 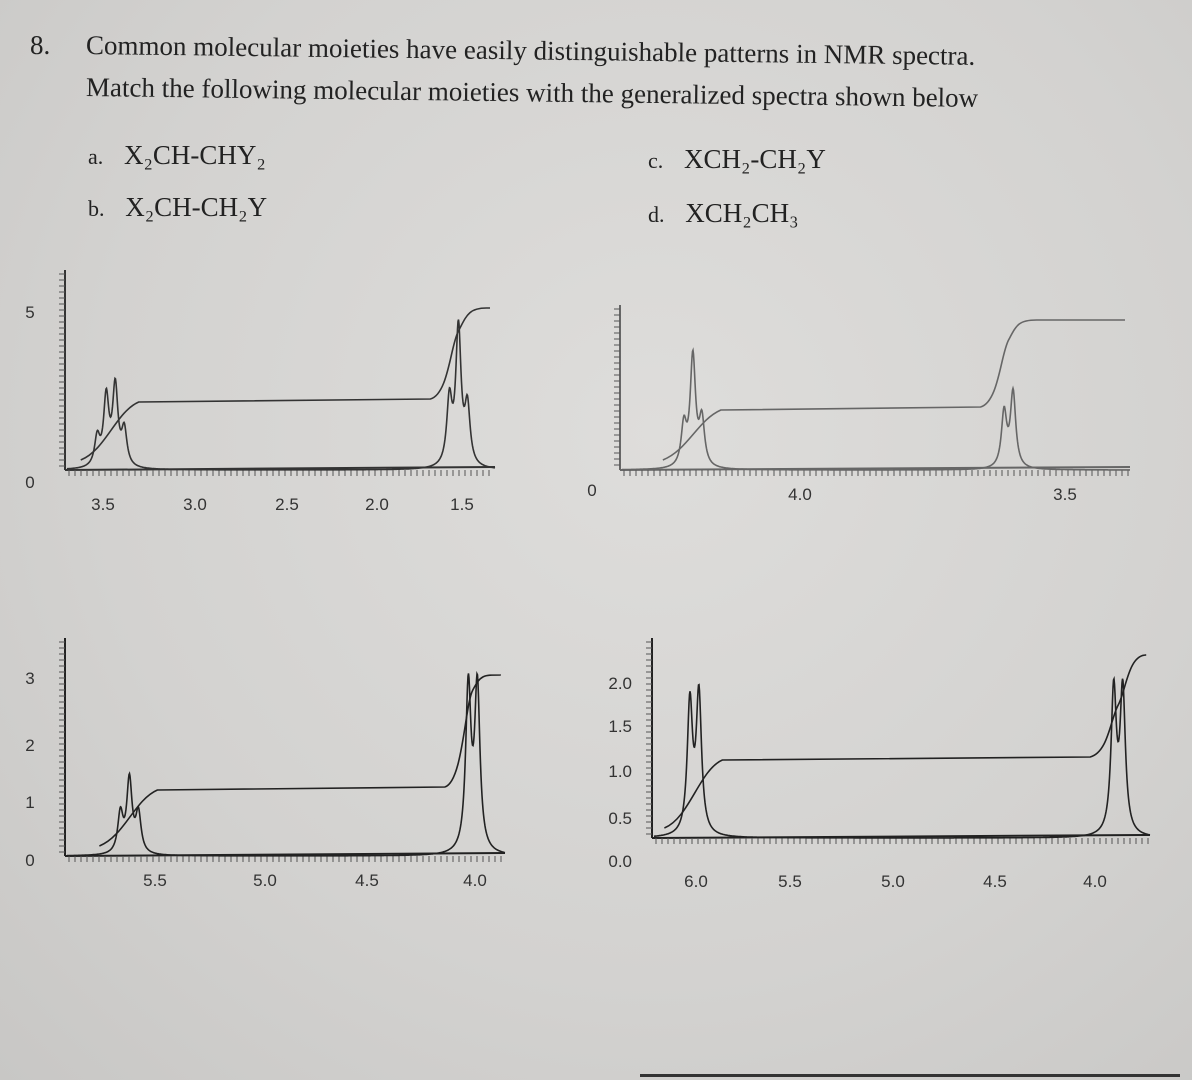 I want to click on x-tick-label: 3.0, so click(x=195, y=504).